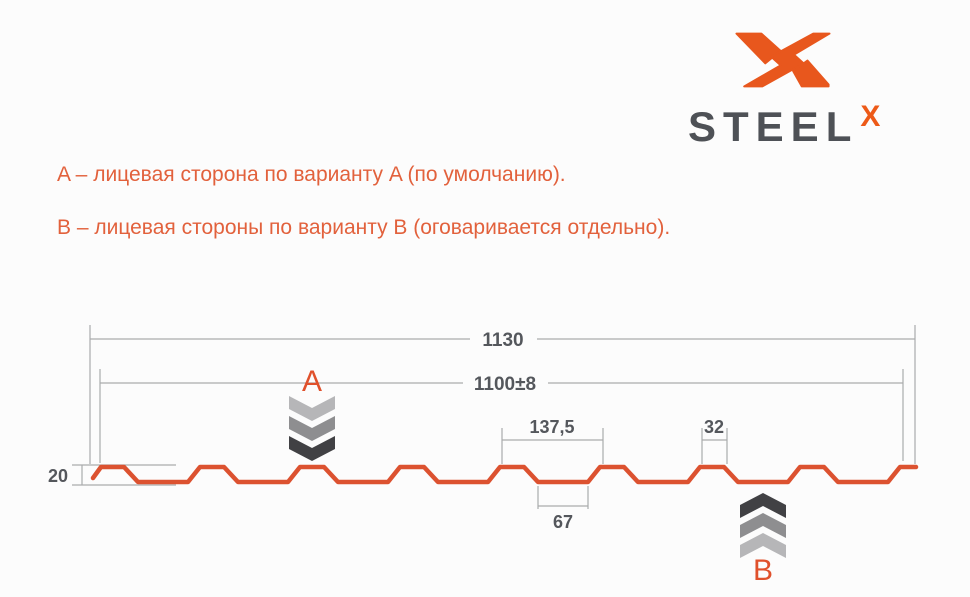 The height and width of the screenshot is (597, 970). What do you see at coordinates (714, 440) in the screenshot?
I see `dim-rib-top: 32` at bounding box center [714, 440].